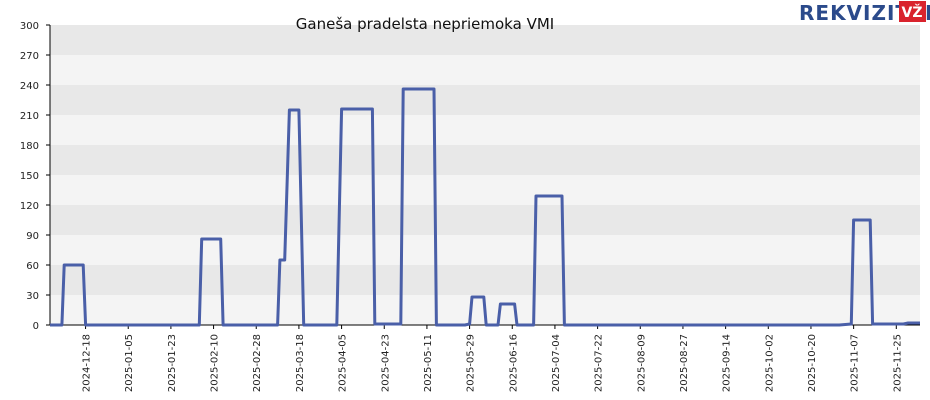 This screenshot has height=400, width=930. I want to click on x-tick-label: 2025-11-07, so click(855, 363).